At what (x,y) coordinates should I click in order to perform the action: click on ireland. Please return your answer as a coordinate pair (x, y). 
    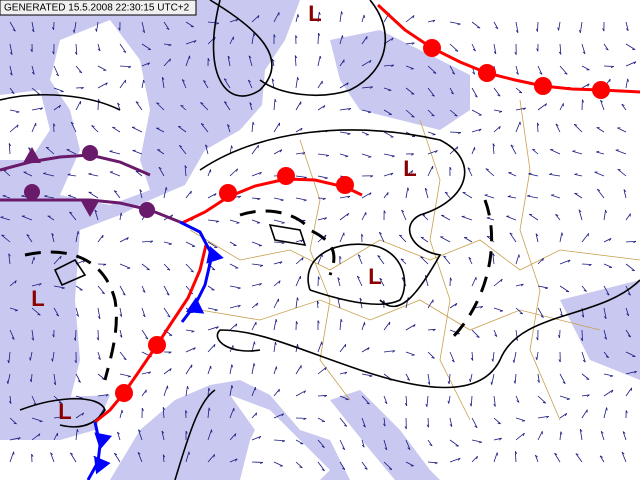
    Looking at the image, I should click on (25, 125).